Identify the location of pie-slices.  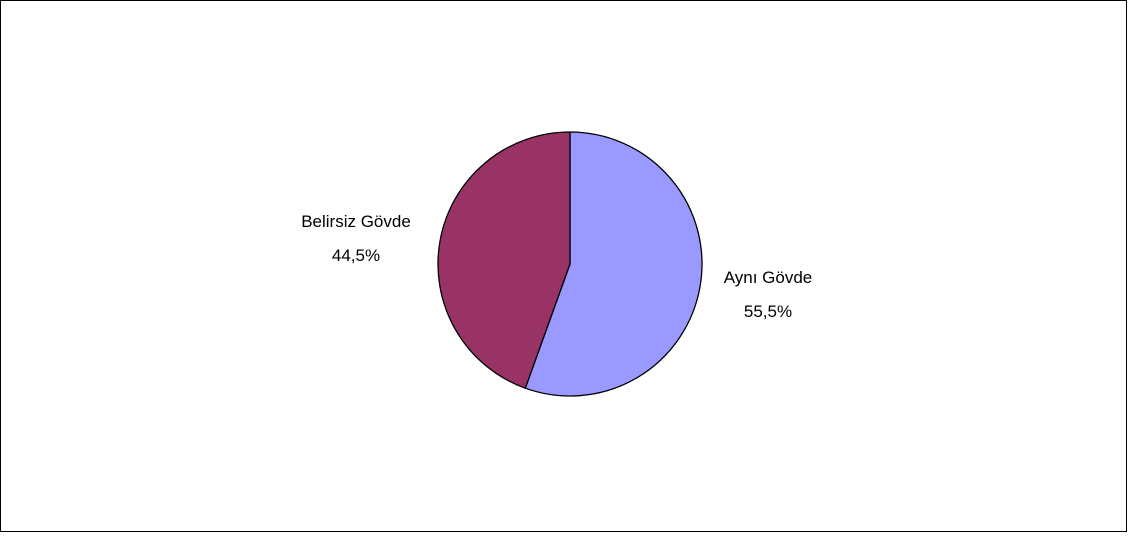
(570, 264).